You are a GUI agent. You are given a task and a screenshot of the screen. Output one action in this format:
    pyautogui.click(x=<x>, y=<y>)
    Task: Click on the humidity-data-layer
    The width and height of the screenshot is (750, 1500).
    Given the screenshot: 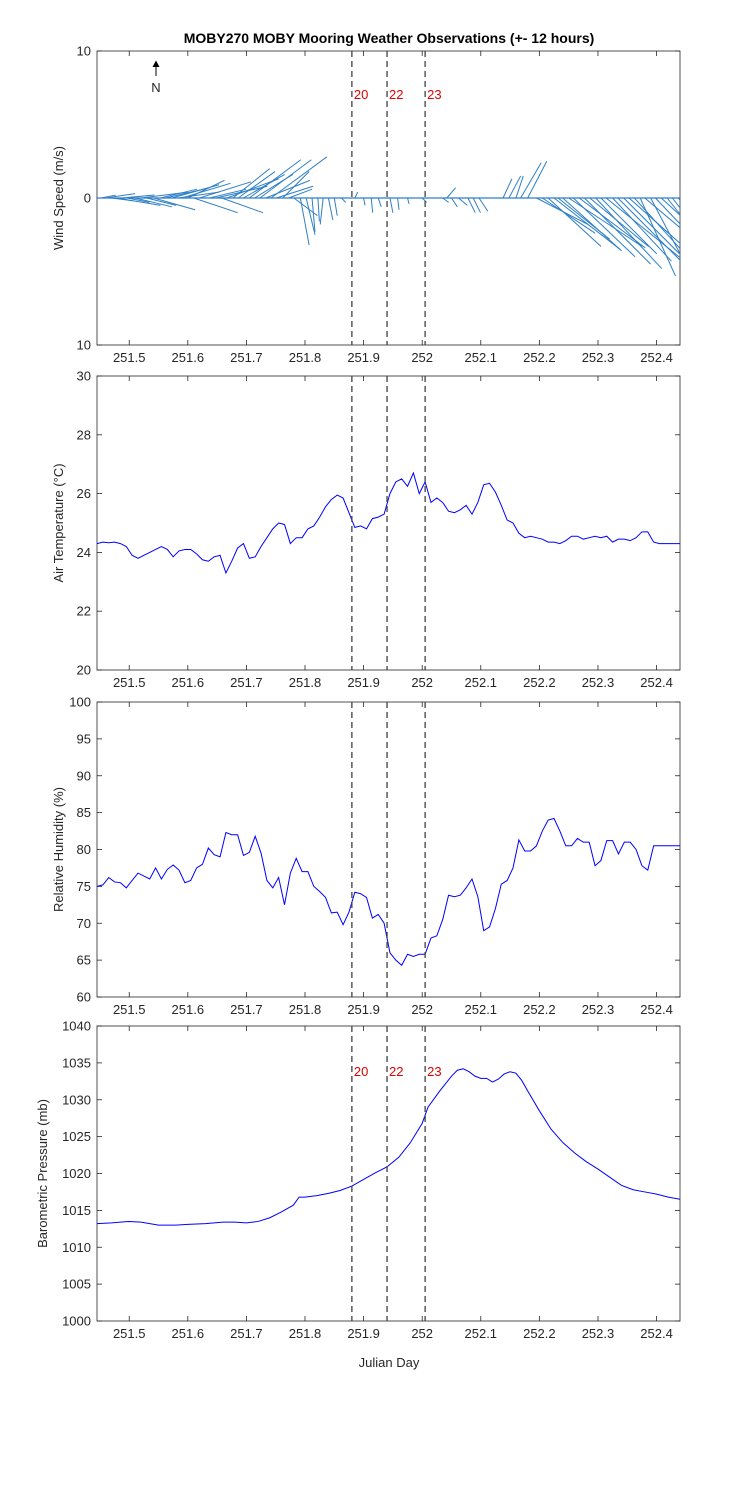 What is the action you would take?
    pyautogui.click(x=388, y=892)
    